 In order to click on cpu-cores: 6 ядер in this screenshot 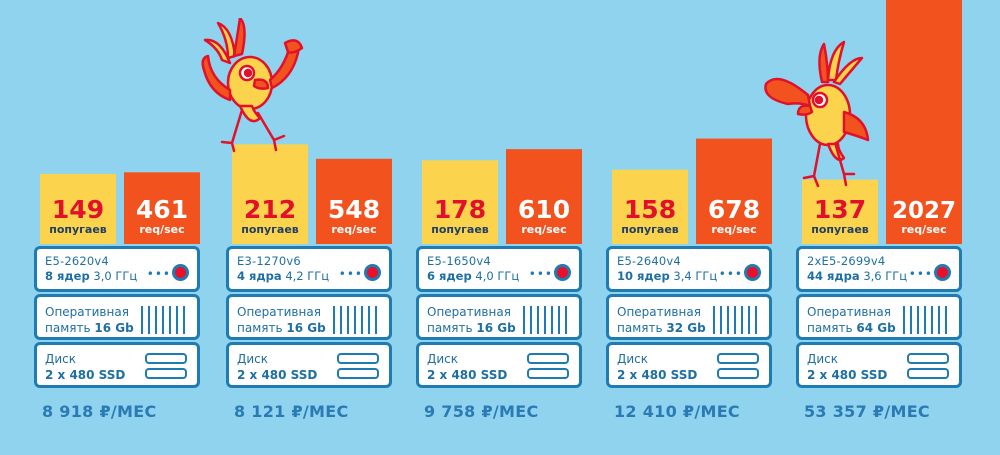, I will do `click(449, 276)`.